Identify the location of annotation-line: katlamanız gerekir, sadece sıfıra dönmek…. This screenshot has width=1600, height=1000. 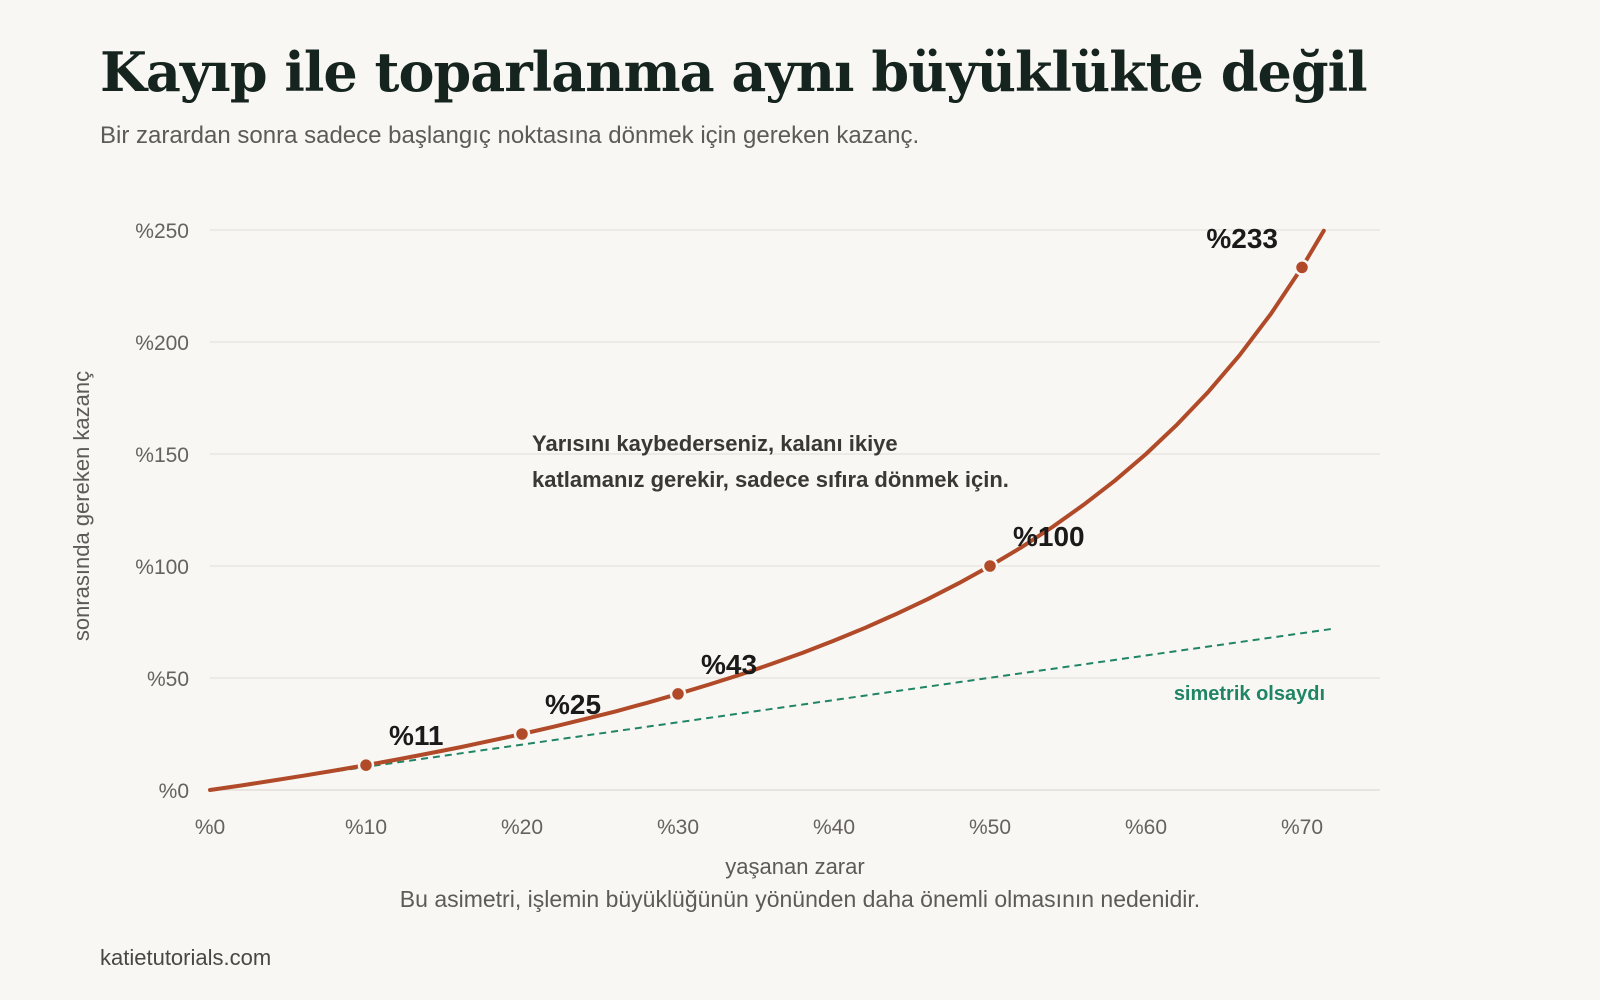
(770, 479).